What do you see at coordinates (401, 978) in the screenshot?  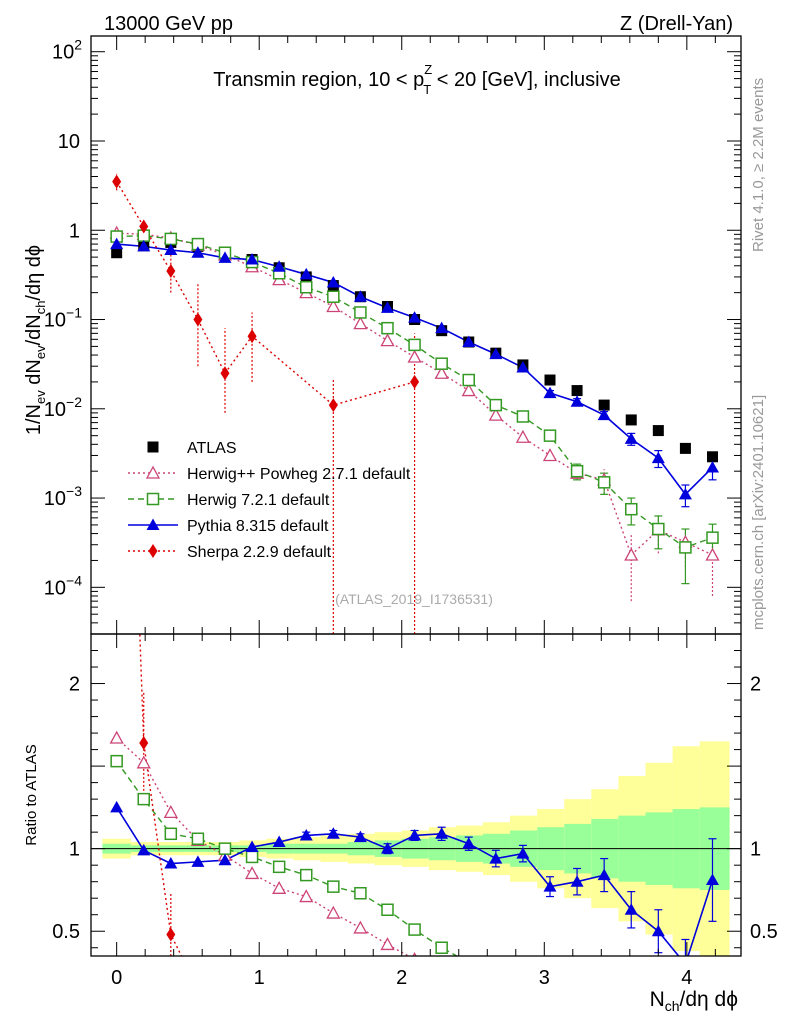 I see `x-tick-label: 2` at bounding box center [401, 978].